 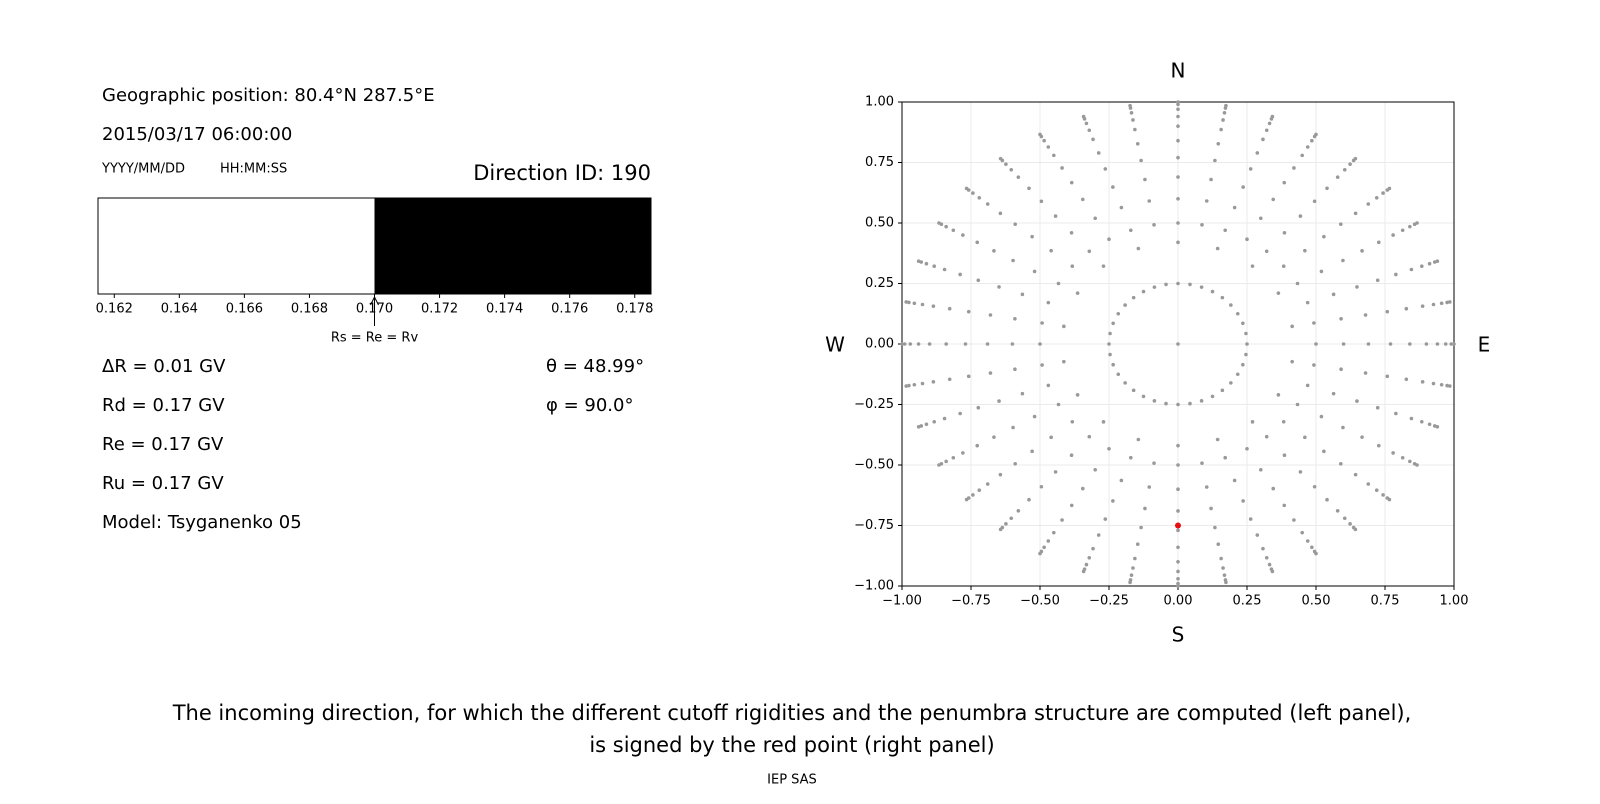 What do you see at coordinates (439, 309) in the screenshot?
I see `x-tick-label: 0.172` at bounding box center [439, 309].